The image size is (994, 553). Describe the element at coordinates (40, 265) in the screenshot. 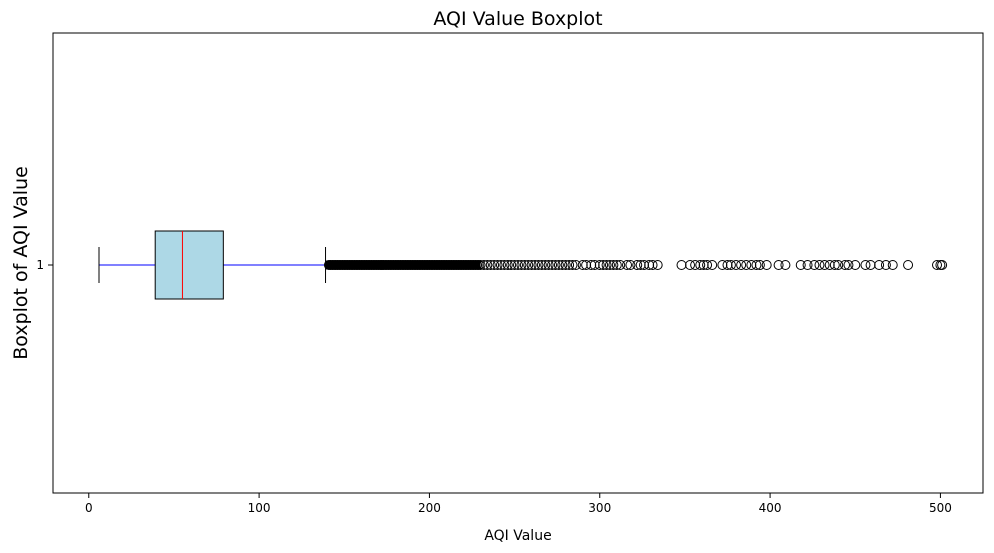

I see `y-tick-label: 1` at that location.